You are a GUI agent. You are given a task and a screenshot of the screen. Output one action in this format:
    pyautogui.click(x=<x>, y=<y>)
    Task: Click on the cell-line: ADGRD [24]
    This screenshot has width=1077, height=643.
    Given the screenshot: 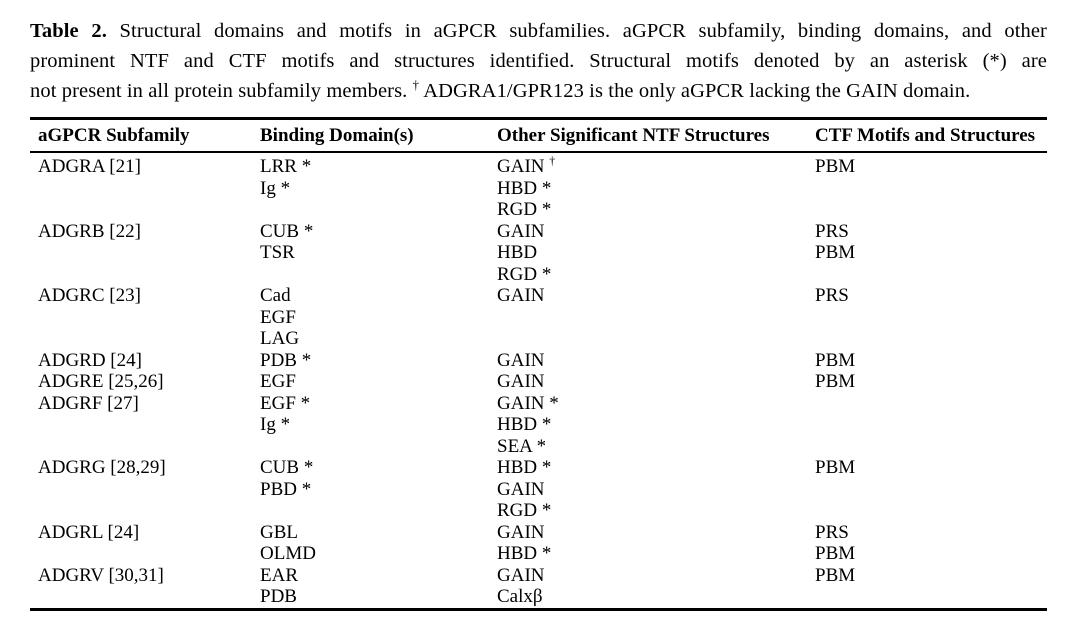 What is the action you would take?
    pyautogui.click(x=90, y=360)
    